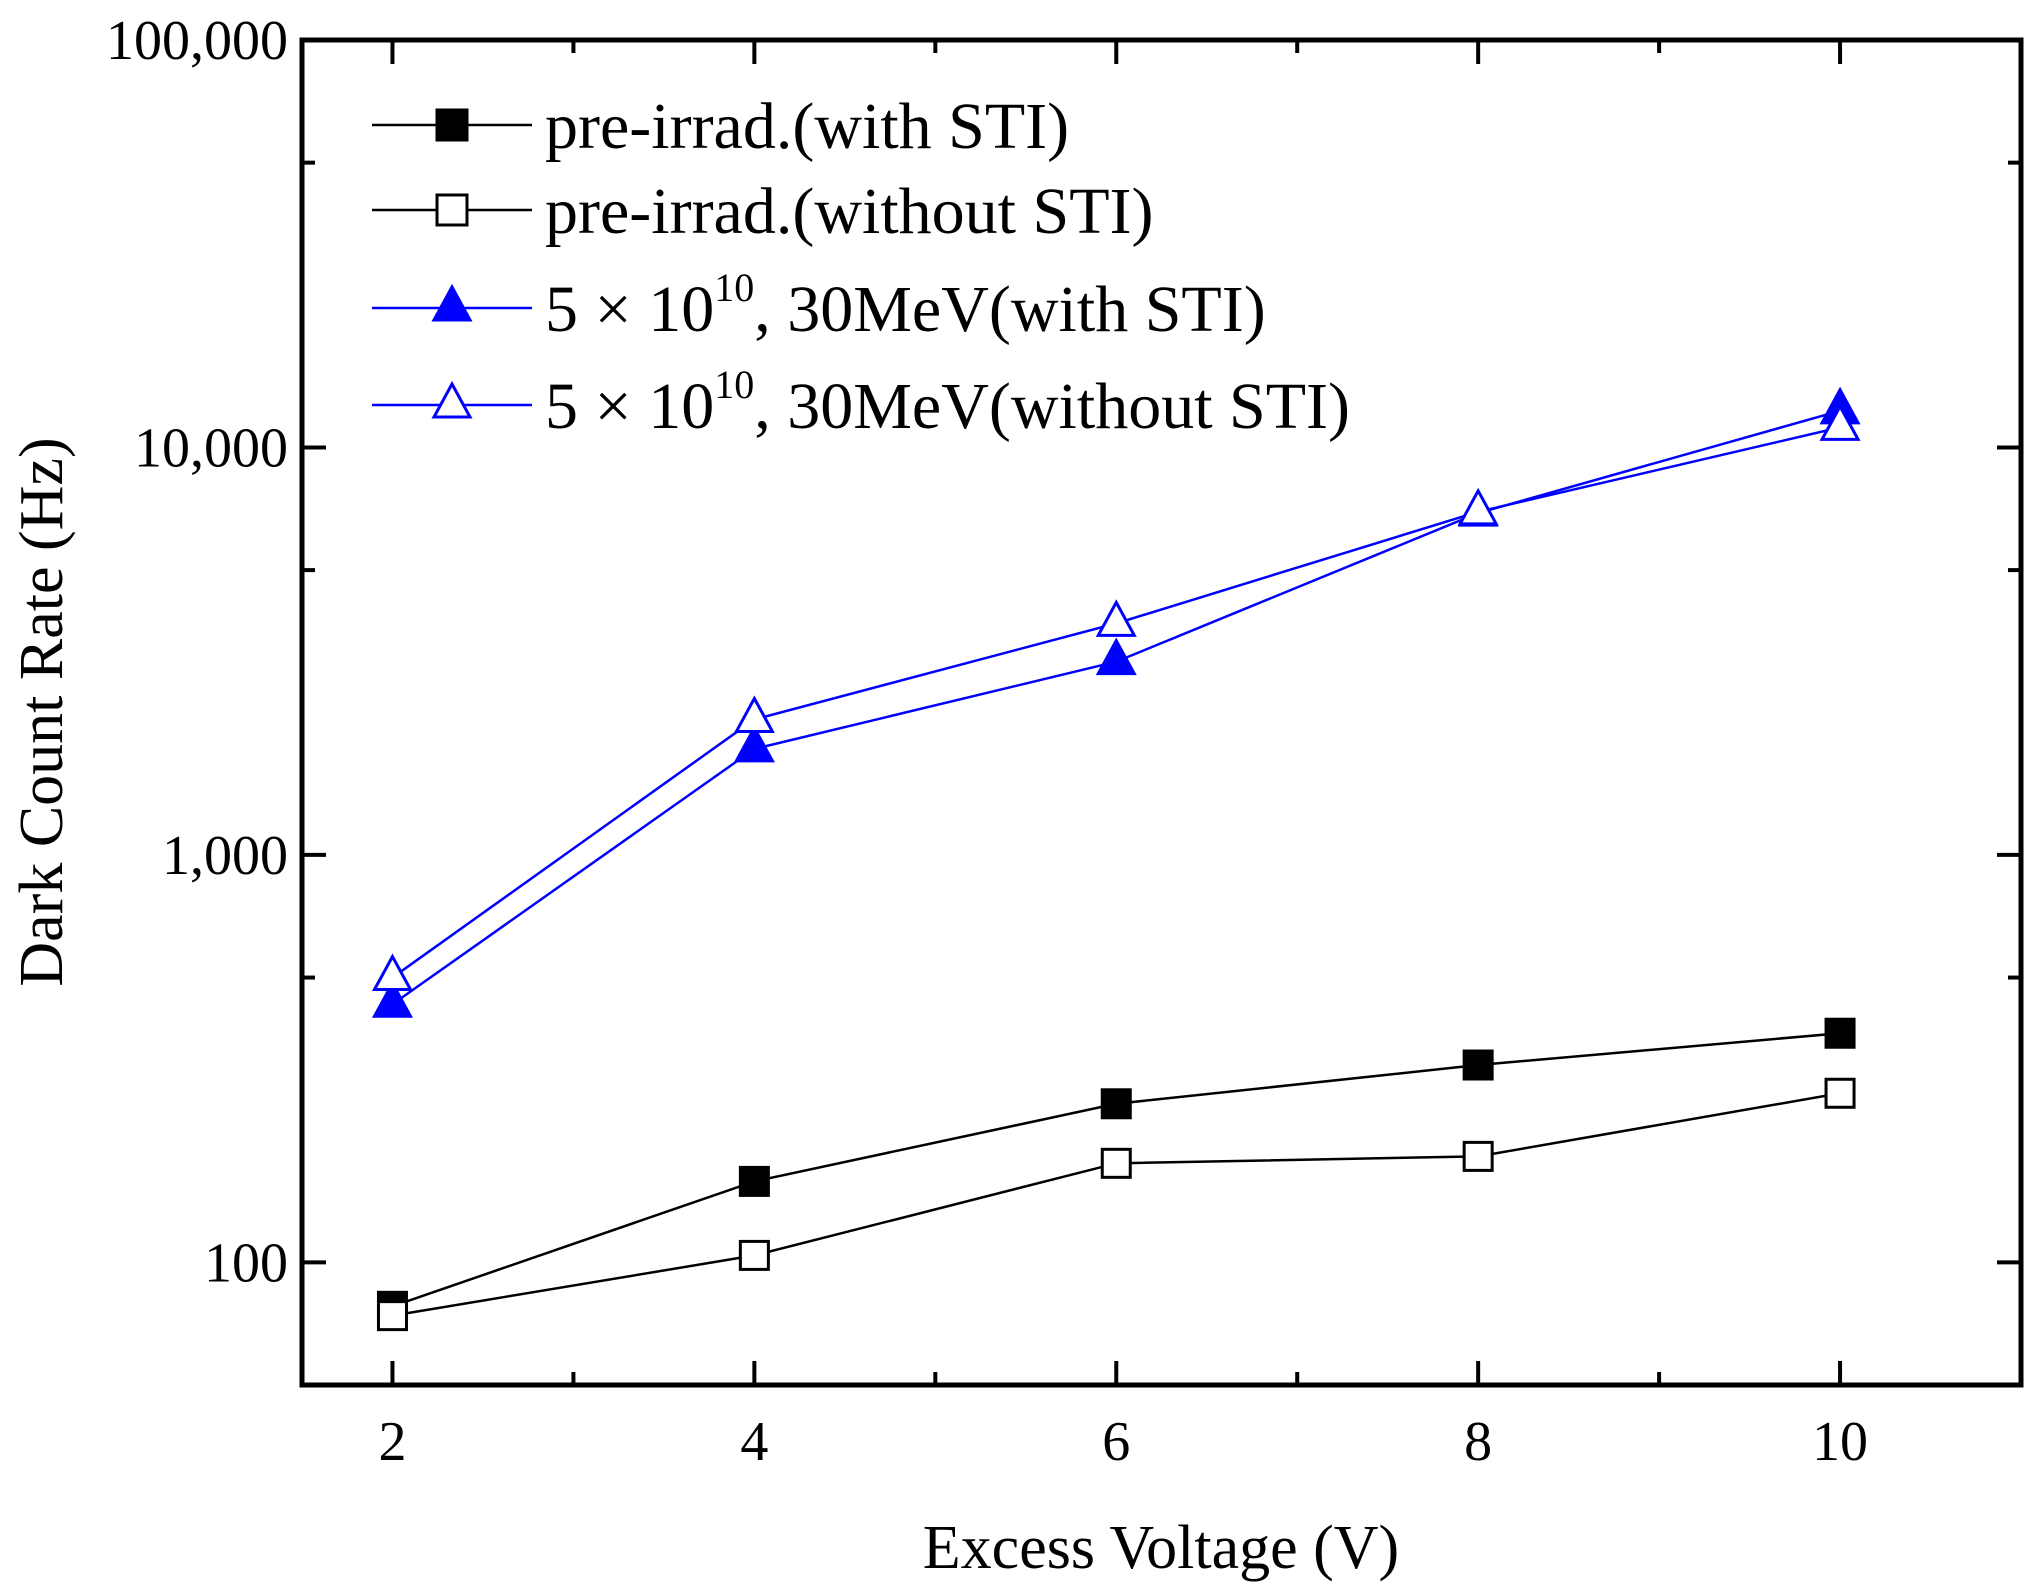 The width and height of the screenshot is (2041, 1587). Describe the element at coordinates (1840, 1442) in the screenshot. I see `x-tick-label-4: 10` at that location.